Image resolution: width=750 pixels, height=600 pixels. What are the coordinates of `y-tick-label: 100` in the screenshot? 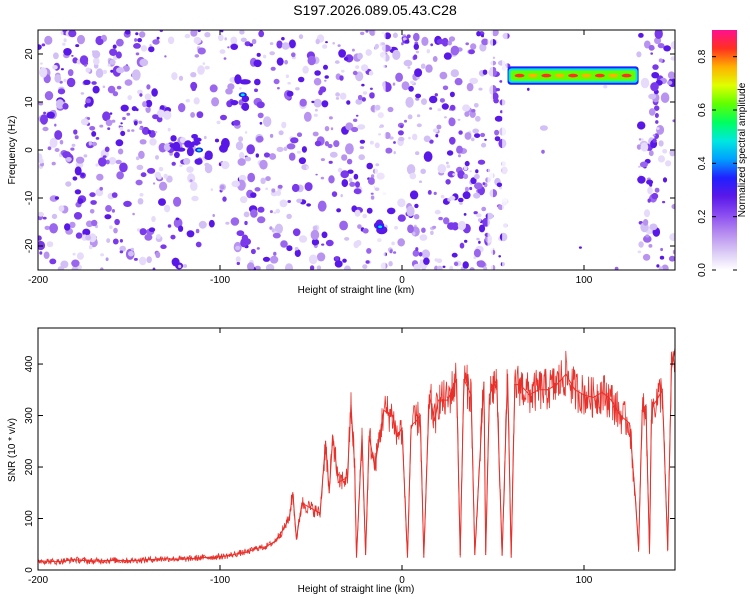 It's located at (29, 518).